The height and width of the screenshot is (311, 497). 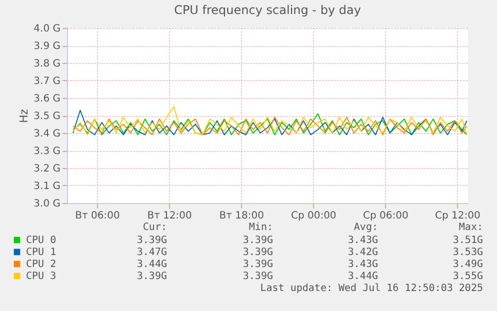 I want to click on text: Last update: Wed Jul 16 12:50:03 2025, so click(x=371, y=288).